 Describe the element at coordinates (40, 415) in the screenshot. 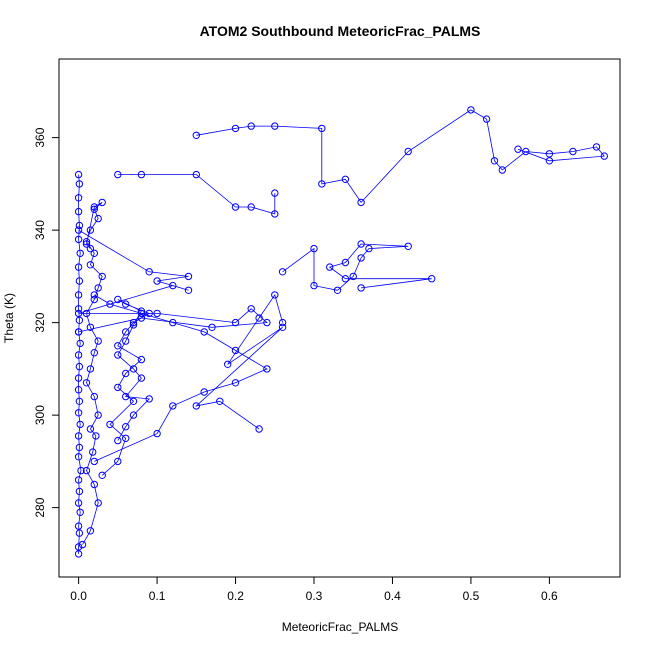

I see `y-tick-label: 300` at that location.